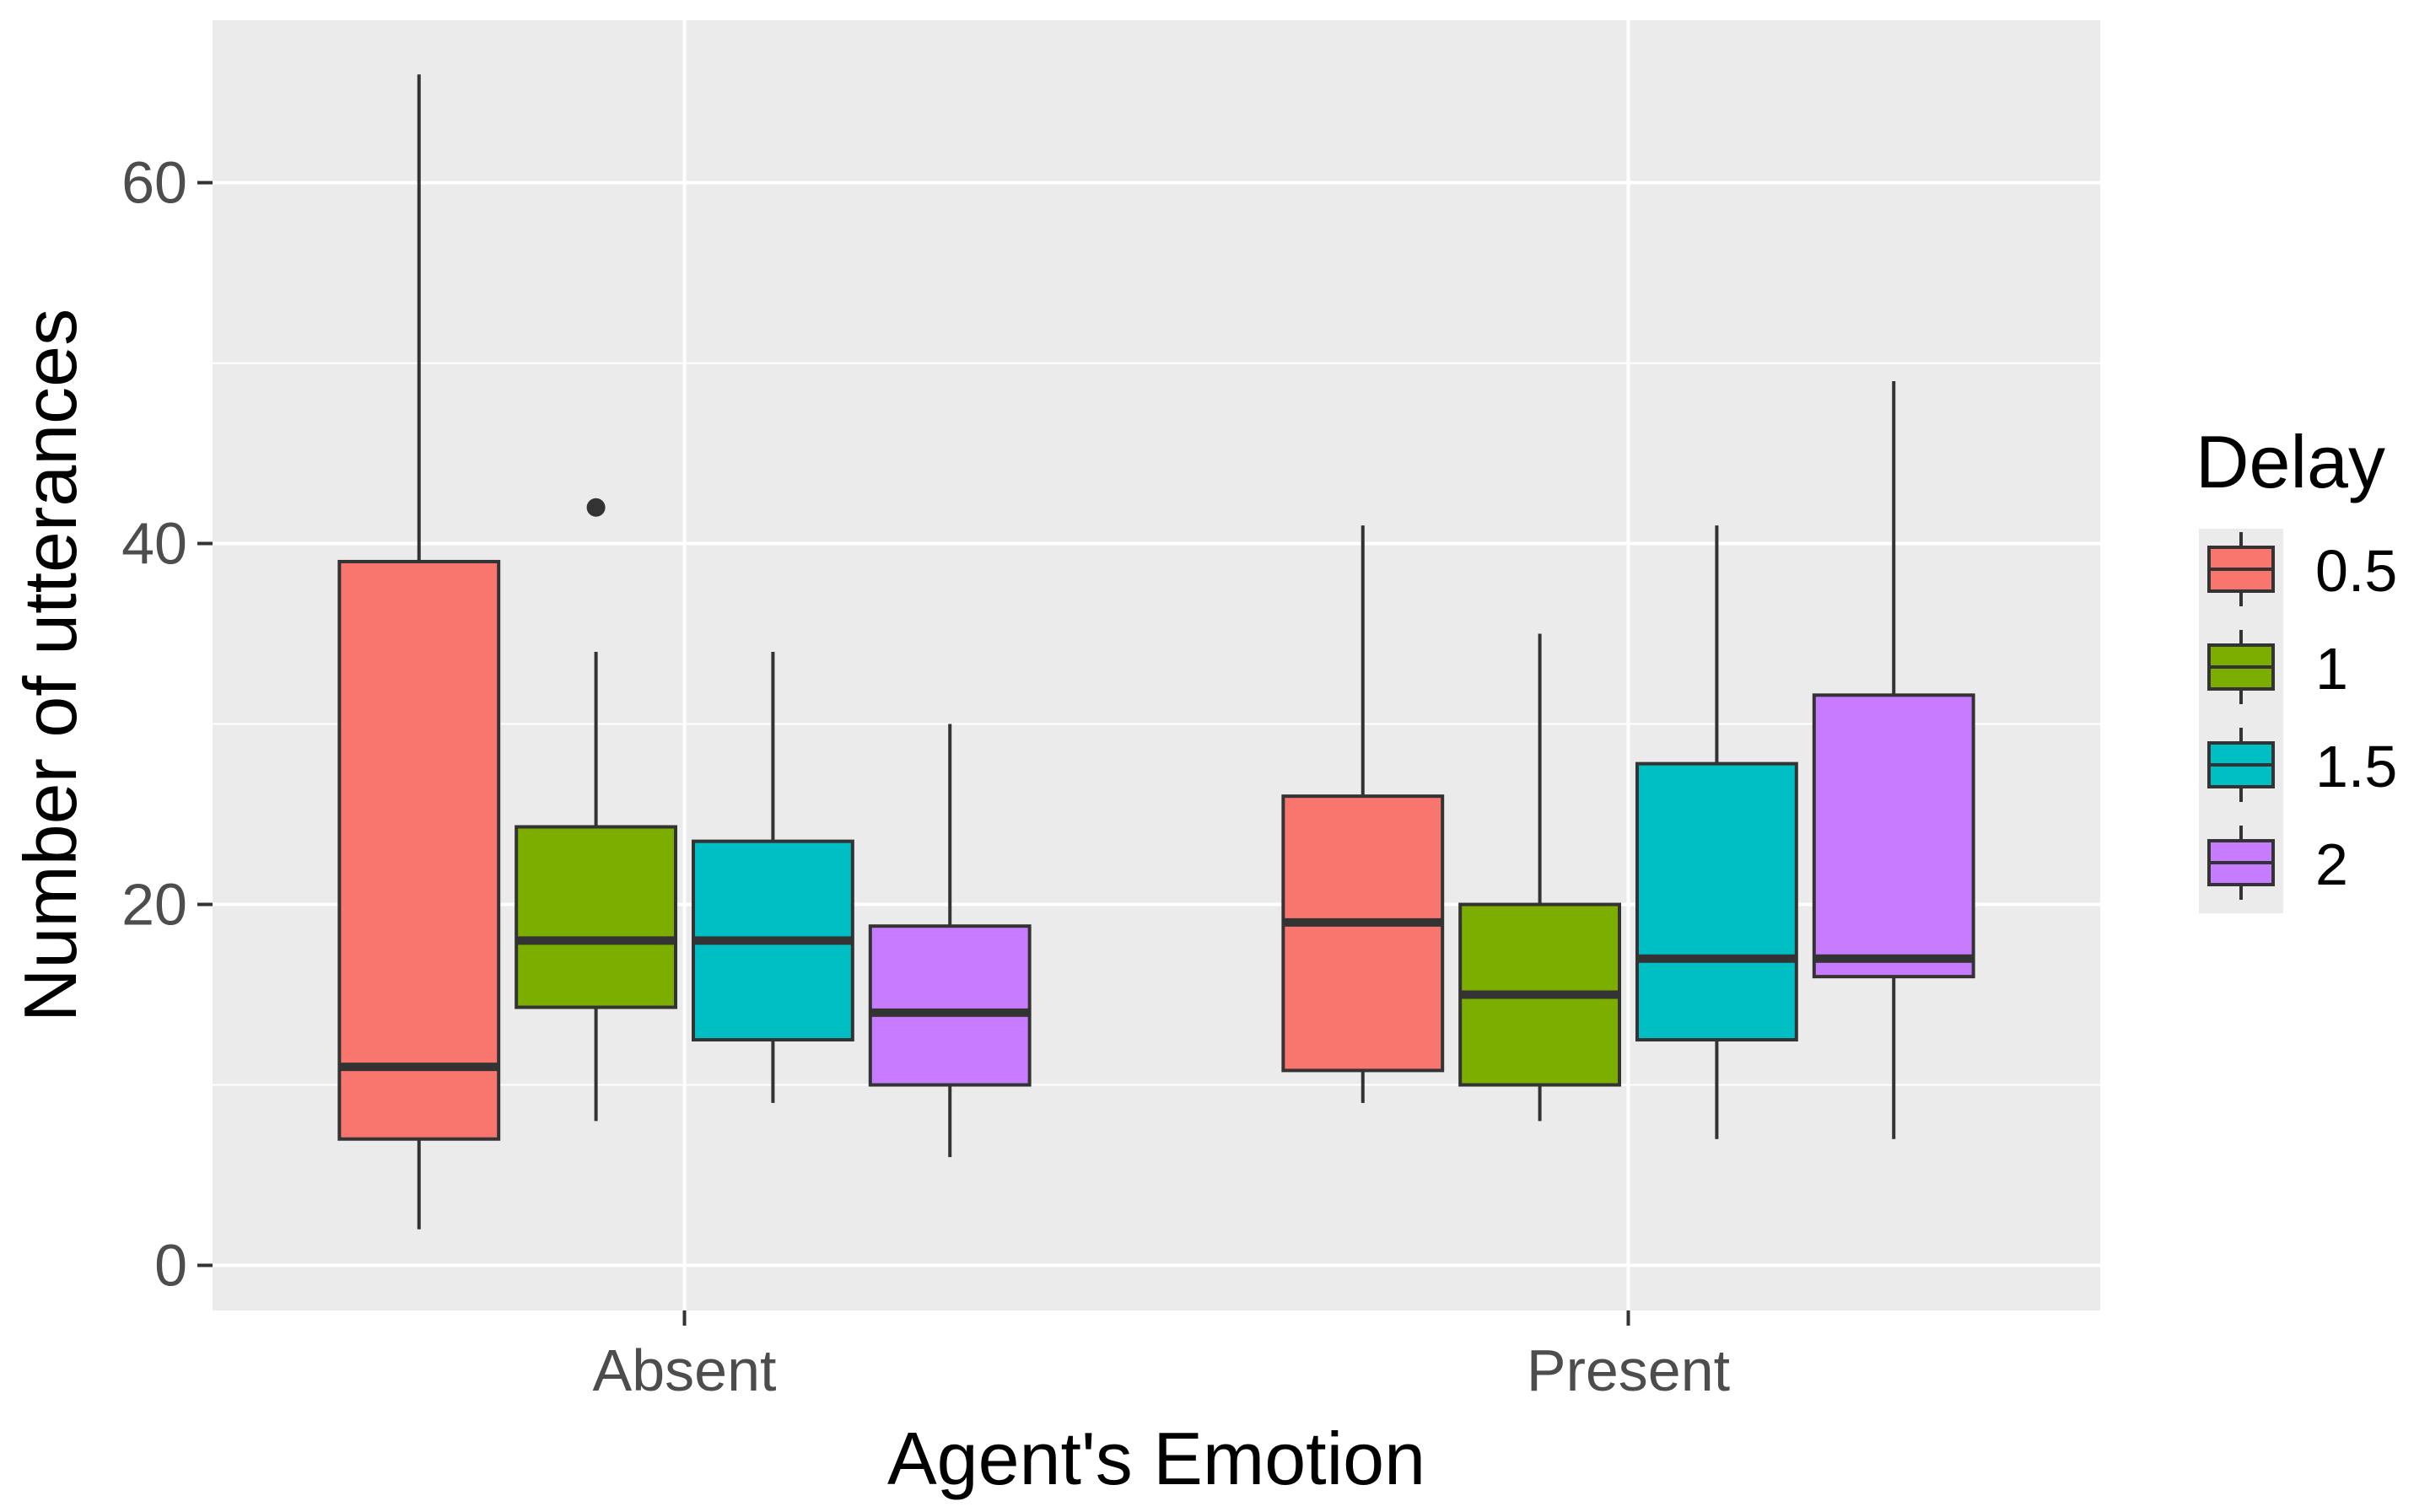  What do you see at coordinates (2290, 462) in the screenshot?
I see `legend-title: Delay` at bounding box center [2290, 462].